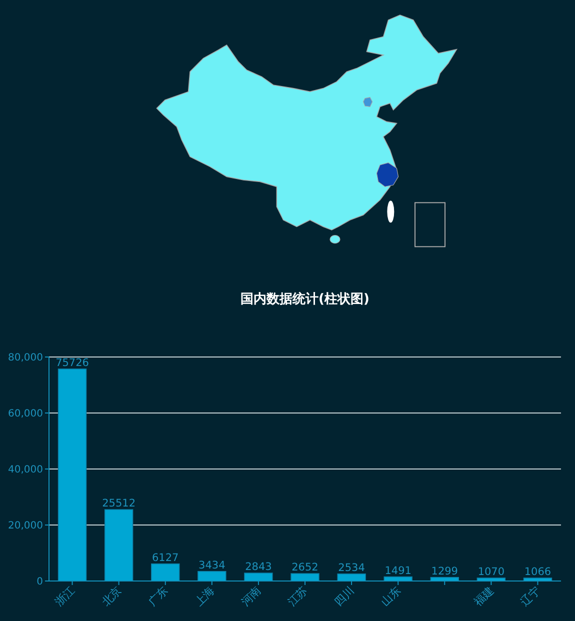  What do you see at coordinates (165, 558) in the screenshot?
I see `data-label: 6127` at bounding box center [165, 558].